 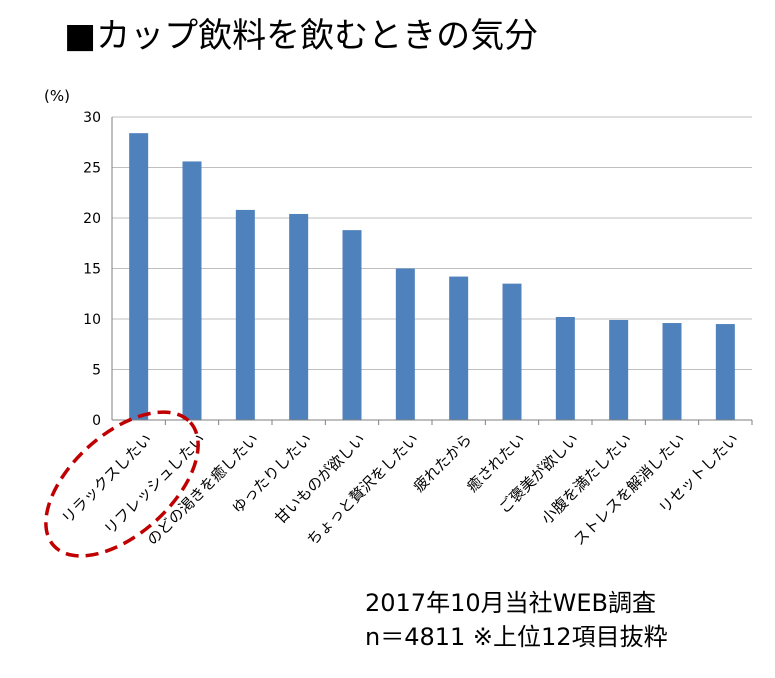 I want to click on x-category-label: 小腹を満たしたい, so click(x=587, y=479).